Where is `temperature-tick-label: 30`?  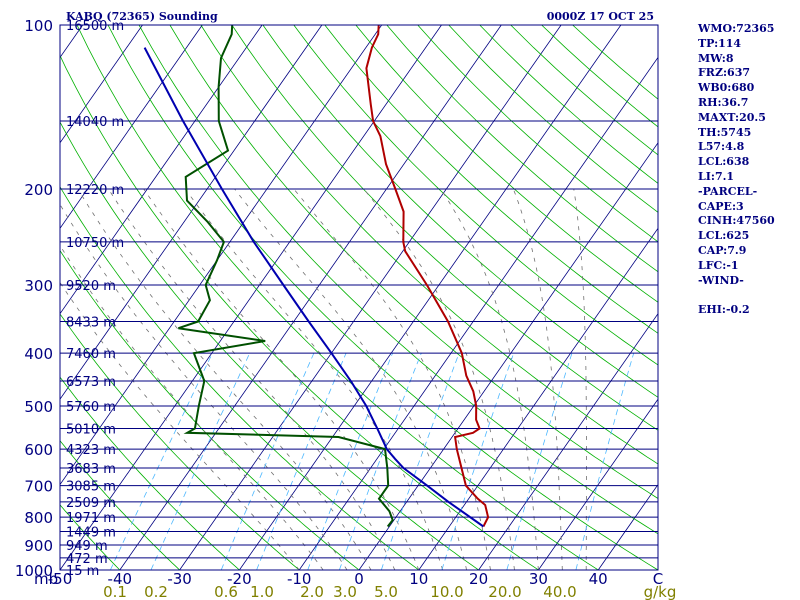
temperature-tick-label: 30 is located at coordinates (538, 579).